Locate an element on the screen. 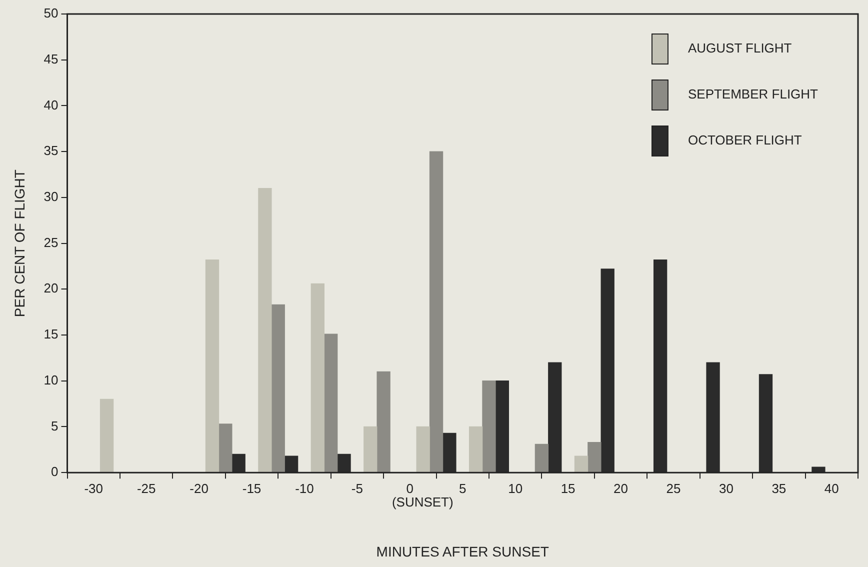  y-tick-label: 50 is located at coordinates (51, 13).